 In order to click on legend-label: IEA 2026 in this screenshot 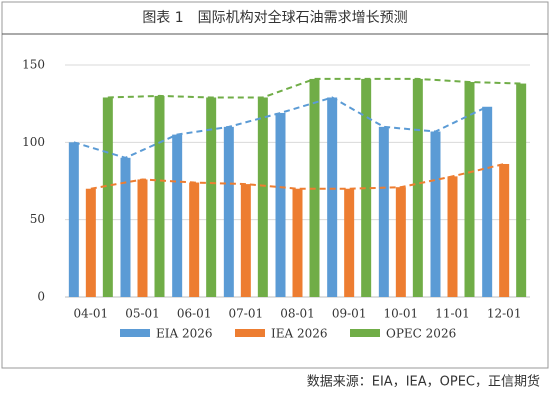, I will do `click(299, 334)`.